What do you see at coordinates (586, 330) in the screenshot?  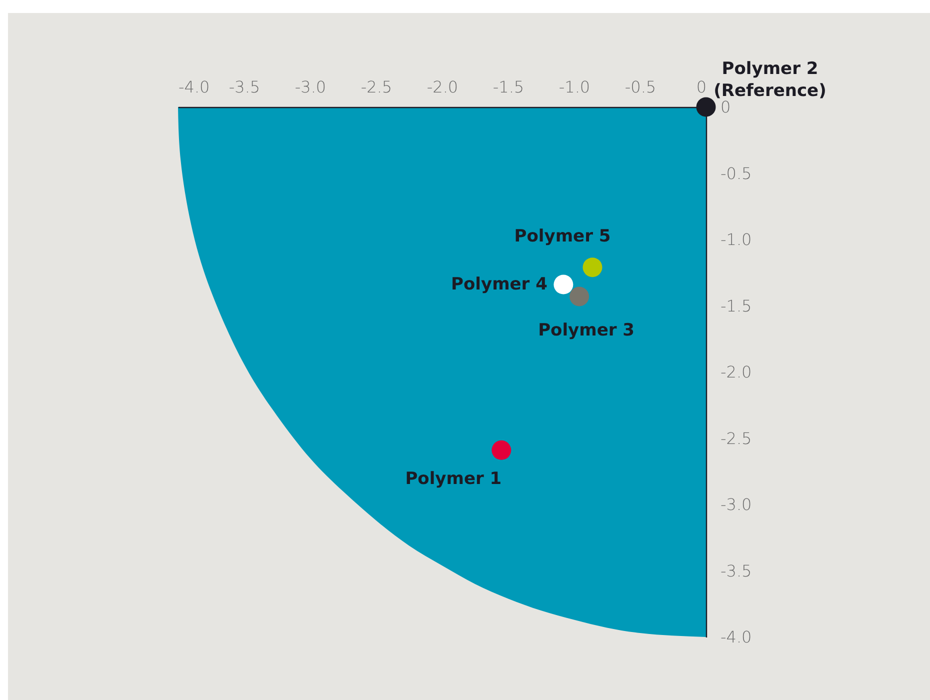 I see `series-label: Polymer 3` at bounding box center [586, 330].